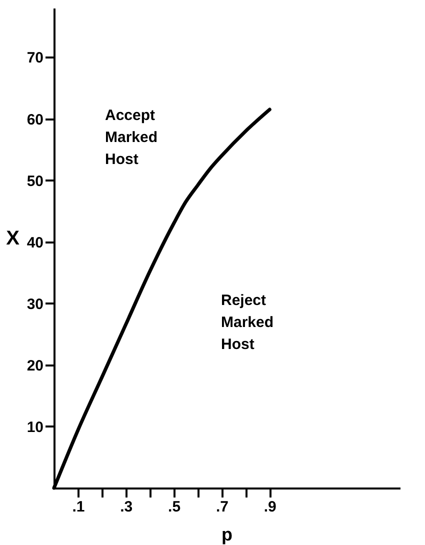  What do you see at coordinates (35, 427) in the screenshot?
I see `y-tick-label: 10` at bounding box center [35, 427].